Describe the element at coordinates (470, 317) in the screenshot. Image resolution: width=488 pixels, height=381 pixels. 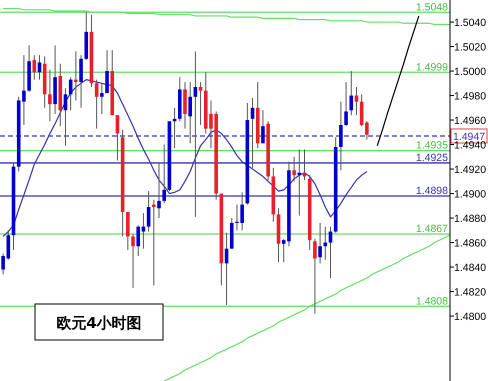
I see `y-tick-label: 1.4800` at that location.